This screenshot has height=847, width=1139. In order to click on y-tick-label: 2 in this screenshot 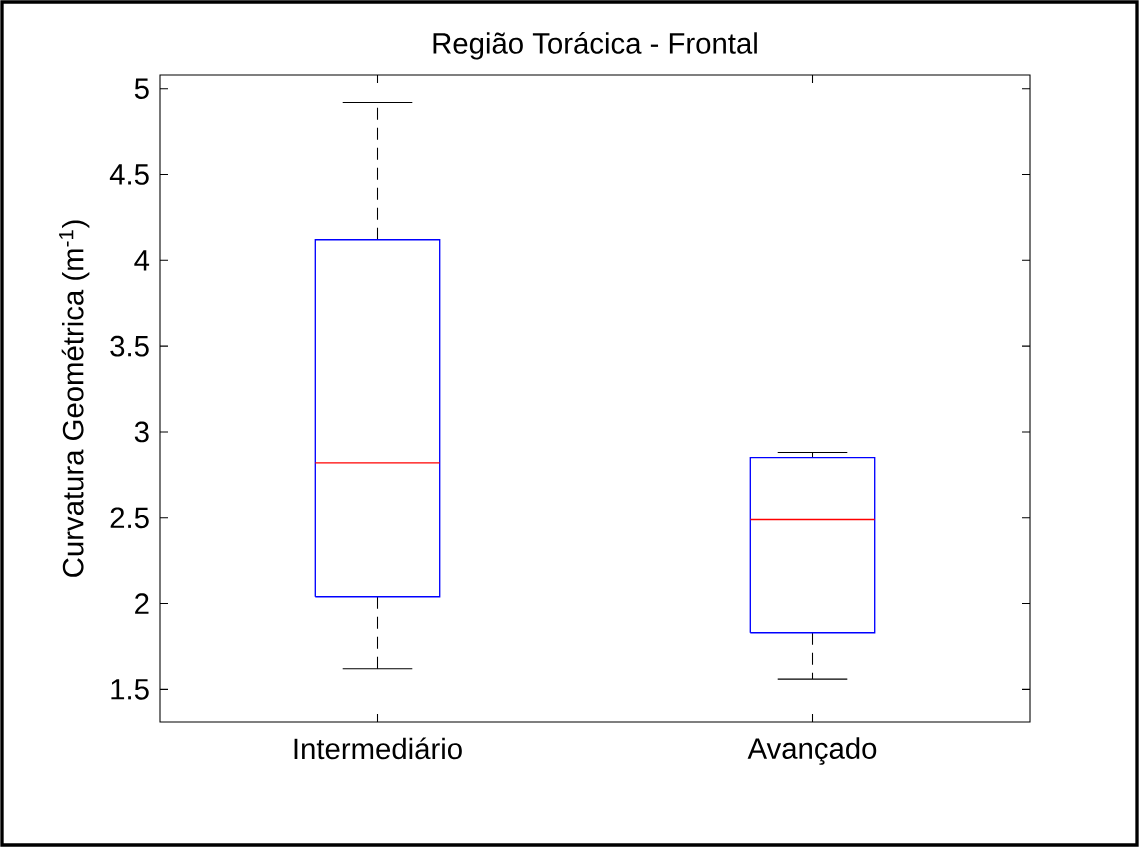, I will do `click(142, 603)`.